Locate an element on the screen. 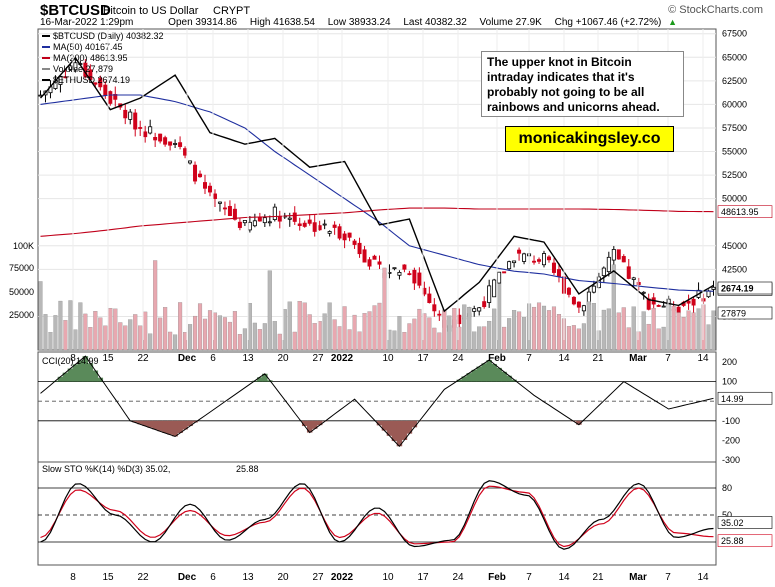  volume-tick-label: 100K is located at coordinates (23, 246).